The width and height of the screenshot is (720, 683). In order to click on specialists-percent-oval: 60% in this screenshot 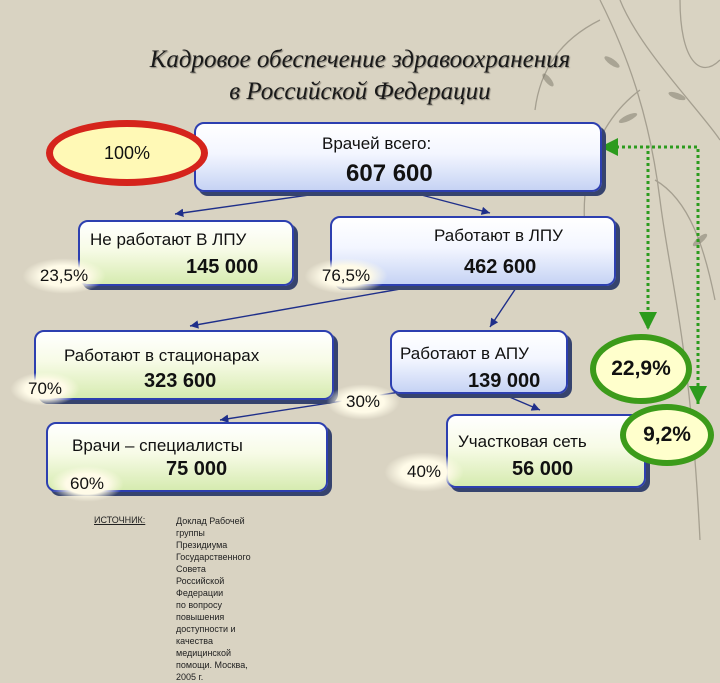, I will do `click(87, 484)`.